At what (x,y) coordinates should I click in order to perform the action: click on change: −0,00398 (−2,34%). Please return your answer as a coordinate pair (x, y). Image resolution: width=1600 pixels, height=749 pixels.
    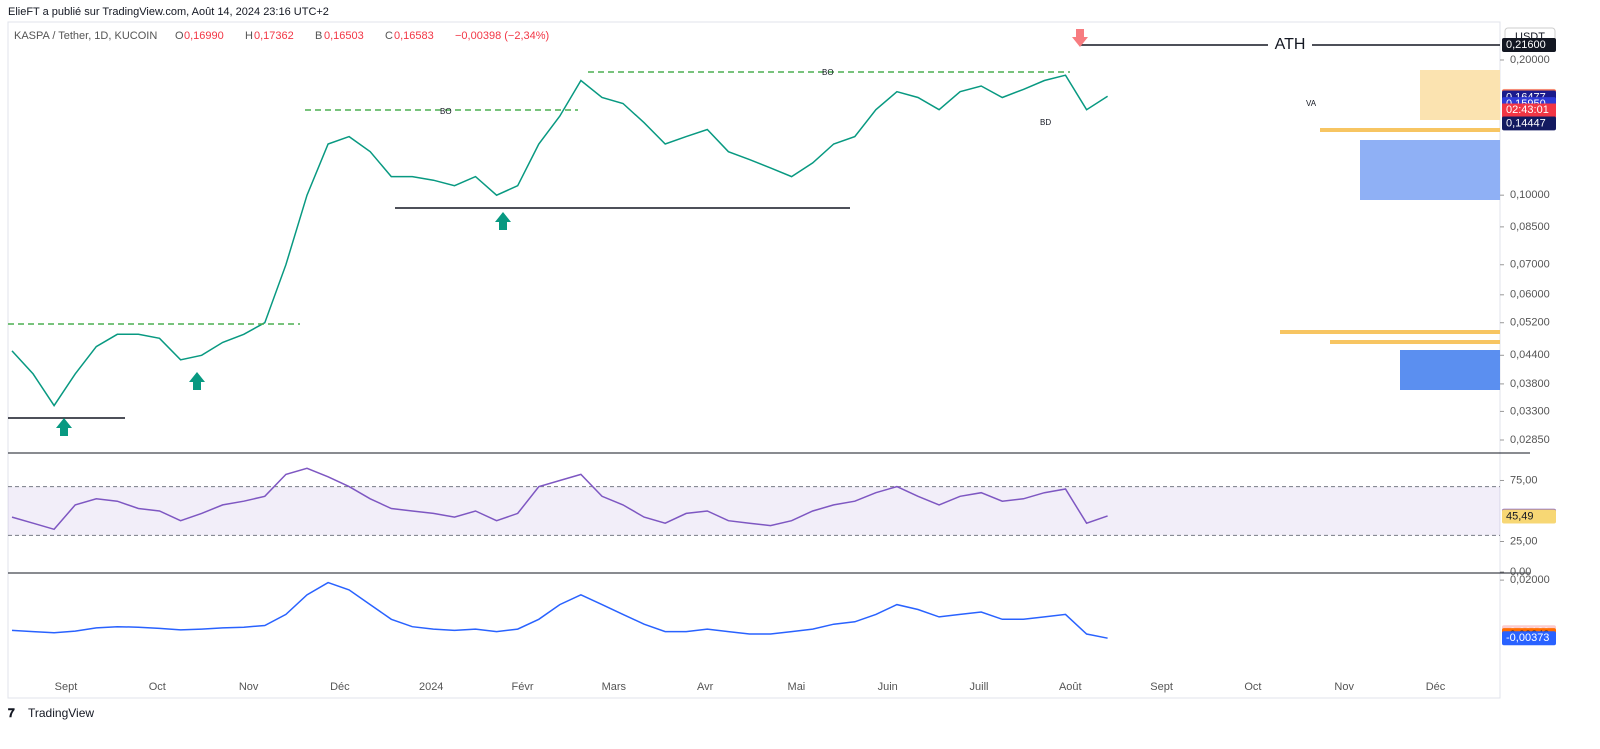
    Looking at the image, I should click on (502, 36).